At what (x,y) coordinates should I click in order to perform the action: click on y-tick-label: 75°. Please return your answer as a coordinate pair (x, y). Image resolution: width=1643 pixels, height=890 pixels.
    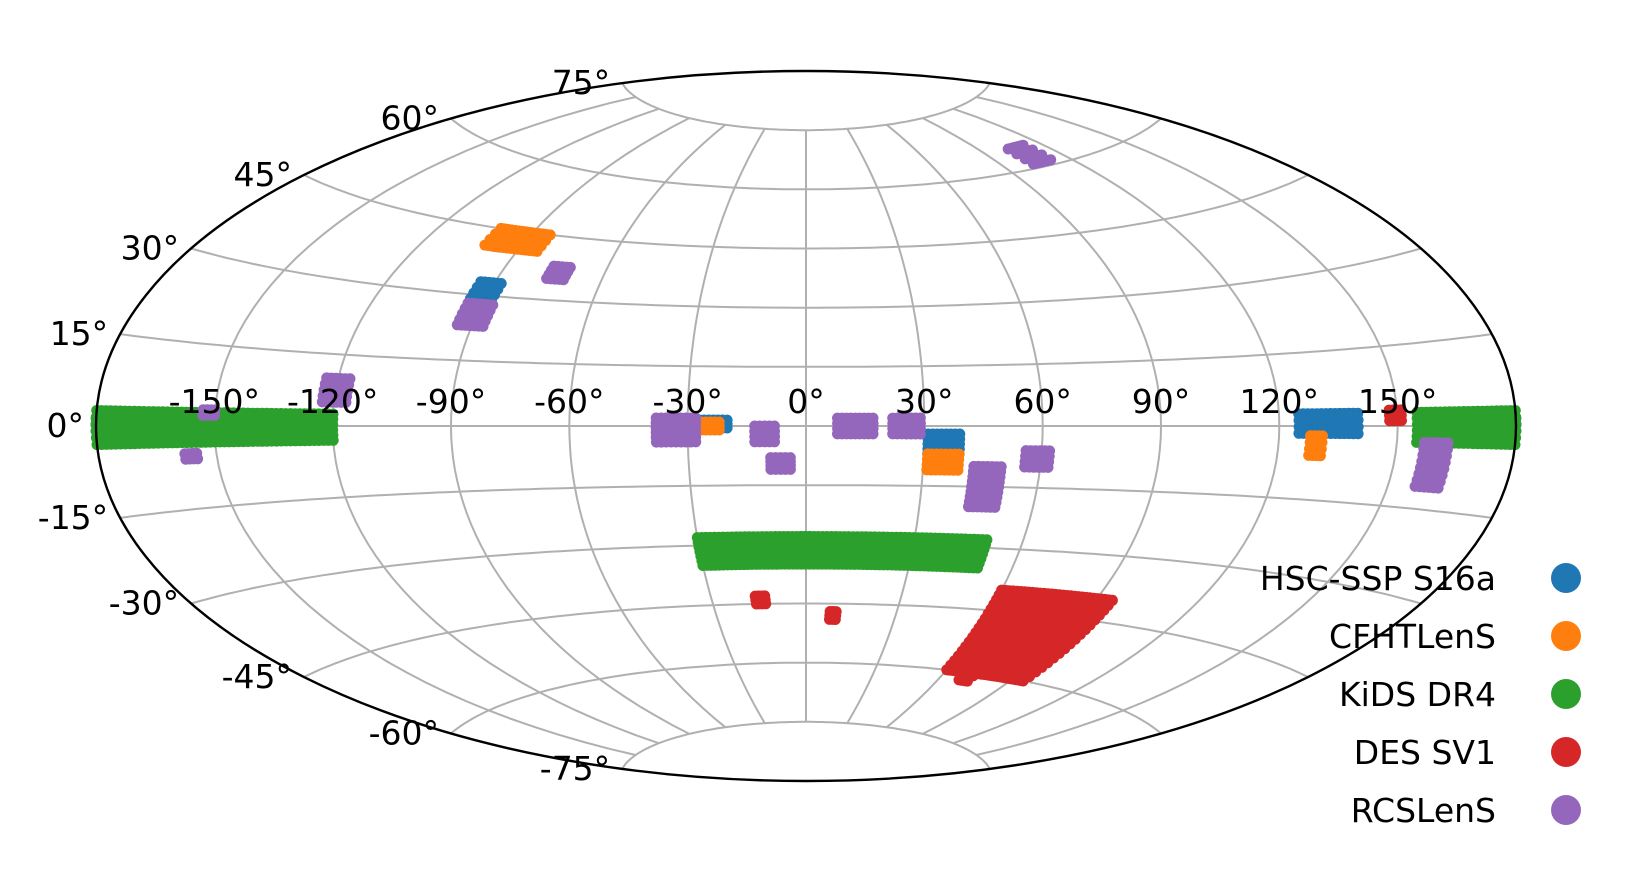
    Looking at the image, I should click on (581, 82).